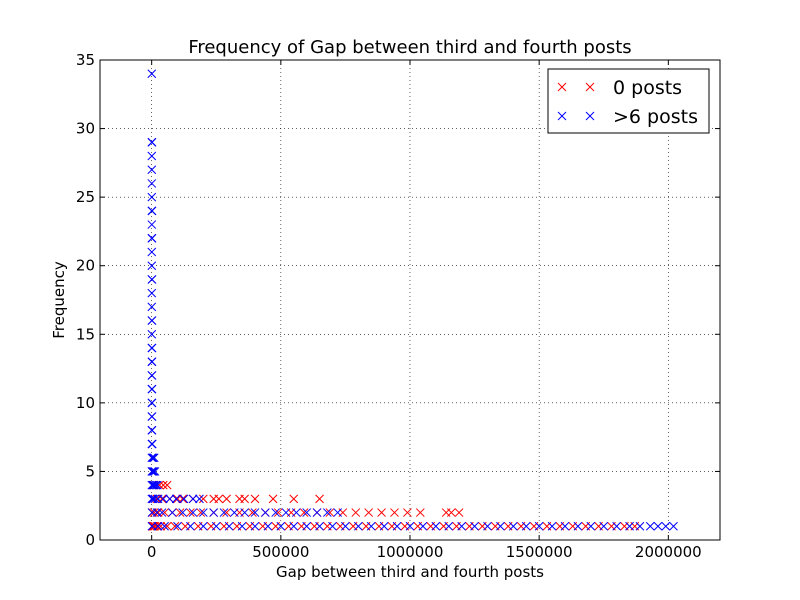  Describe the element at coordinates (85, 403) in the screenshot. I see `y-tick-label: 10` at that location.